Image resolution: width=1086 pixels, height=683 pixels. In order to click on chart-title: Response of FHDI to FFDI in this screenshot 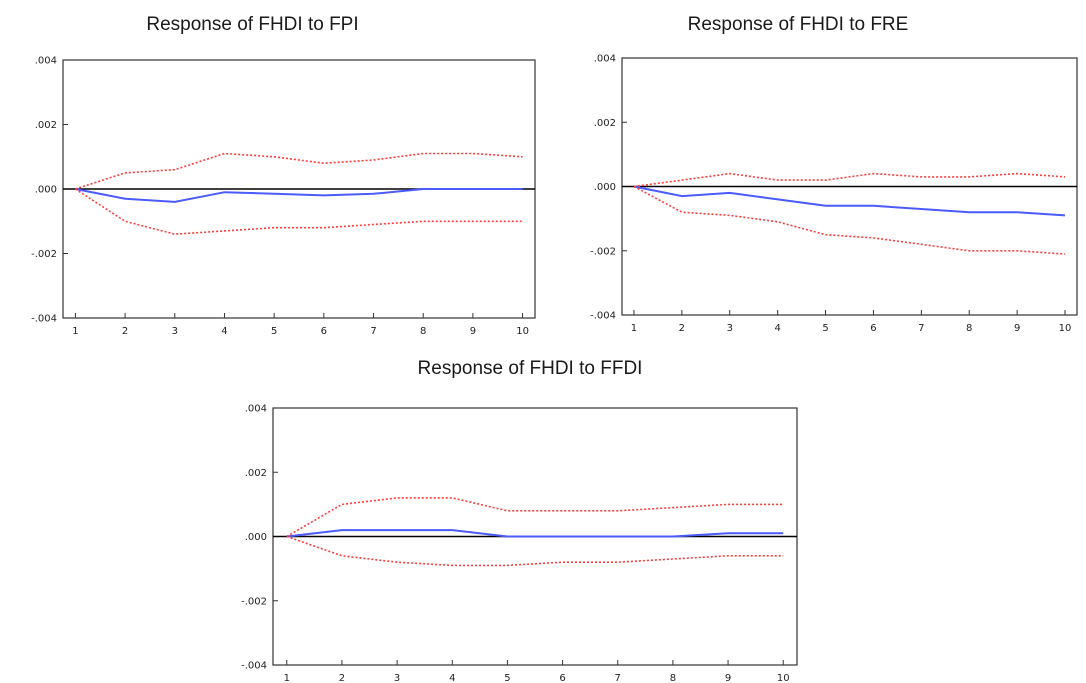, I will do `click(530, 368)`.